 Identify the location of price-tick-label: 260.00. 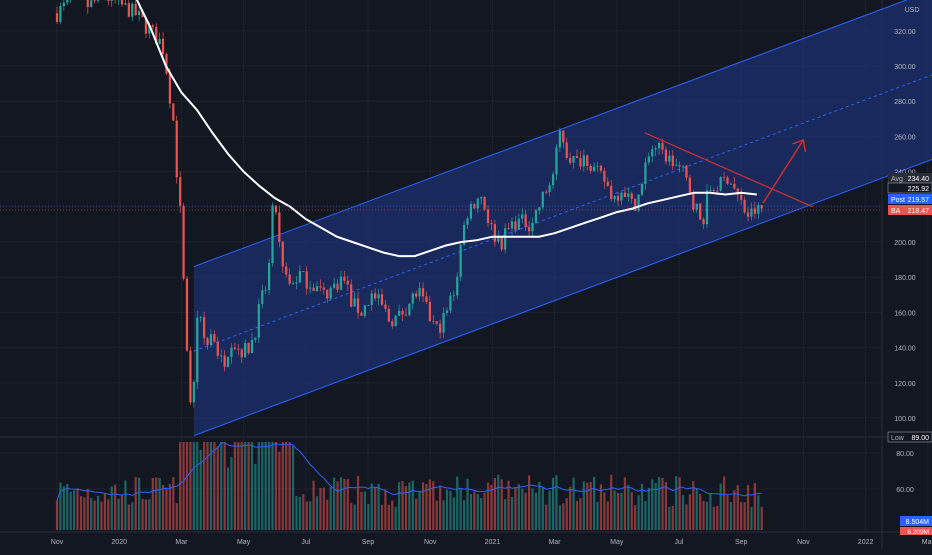
(905, 137).